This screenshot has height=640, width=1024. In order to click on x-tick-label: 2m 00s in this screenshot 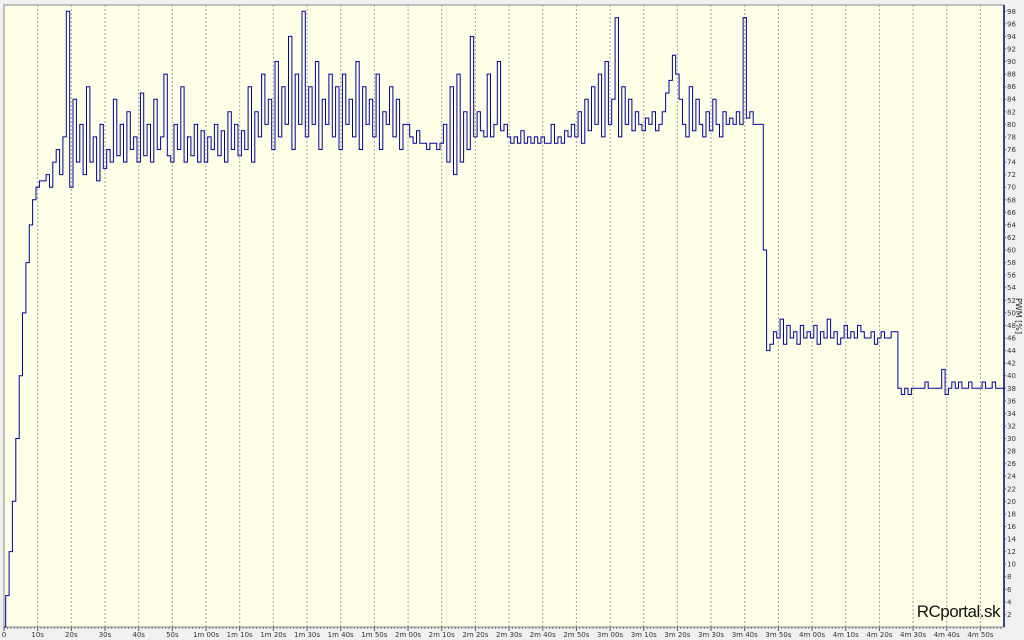, I will do `click(408, 635)`.